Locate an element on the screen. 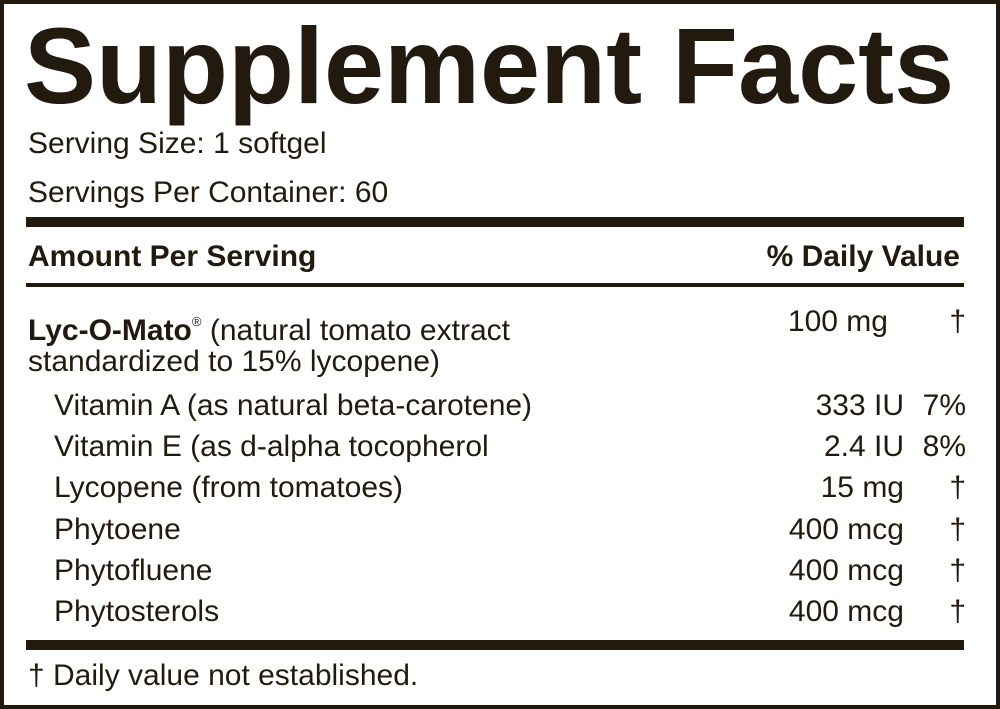  ingredient-name: Phytosterols is located at coordinates (137, 611).